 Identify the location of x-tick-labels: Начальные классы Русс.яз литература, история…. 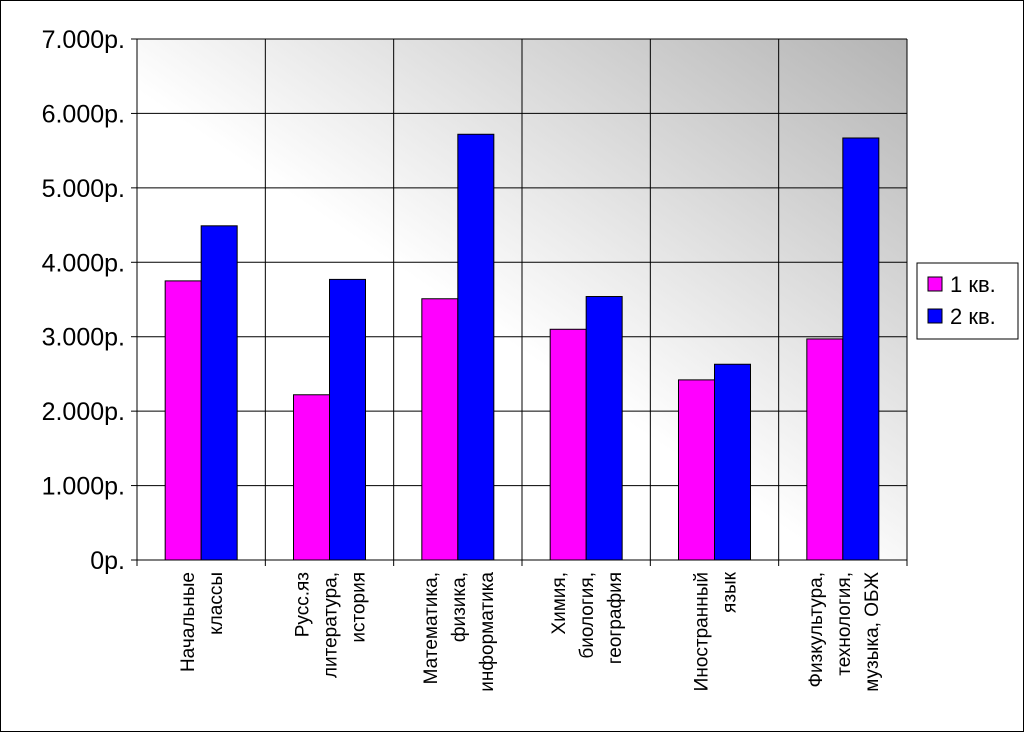
(530, 631).